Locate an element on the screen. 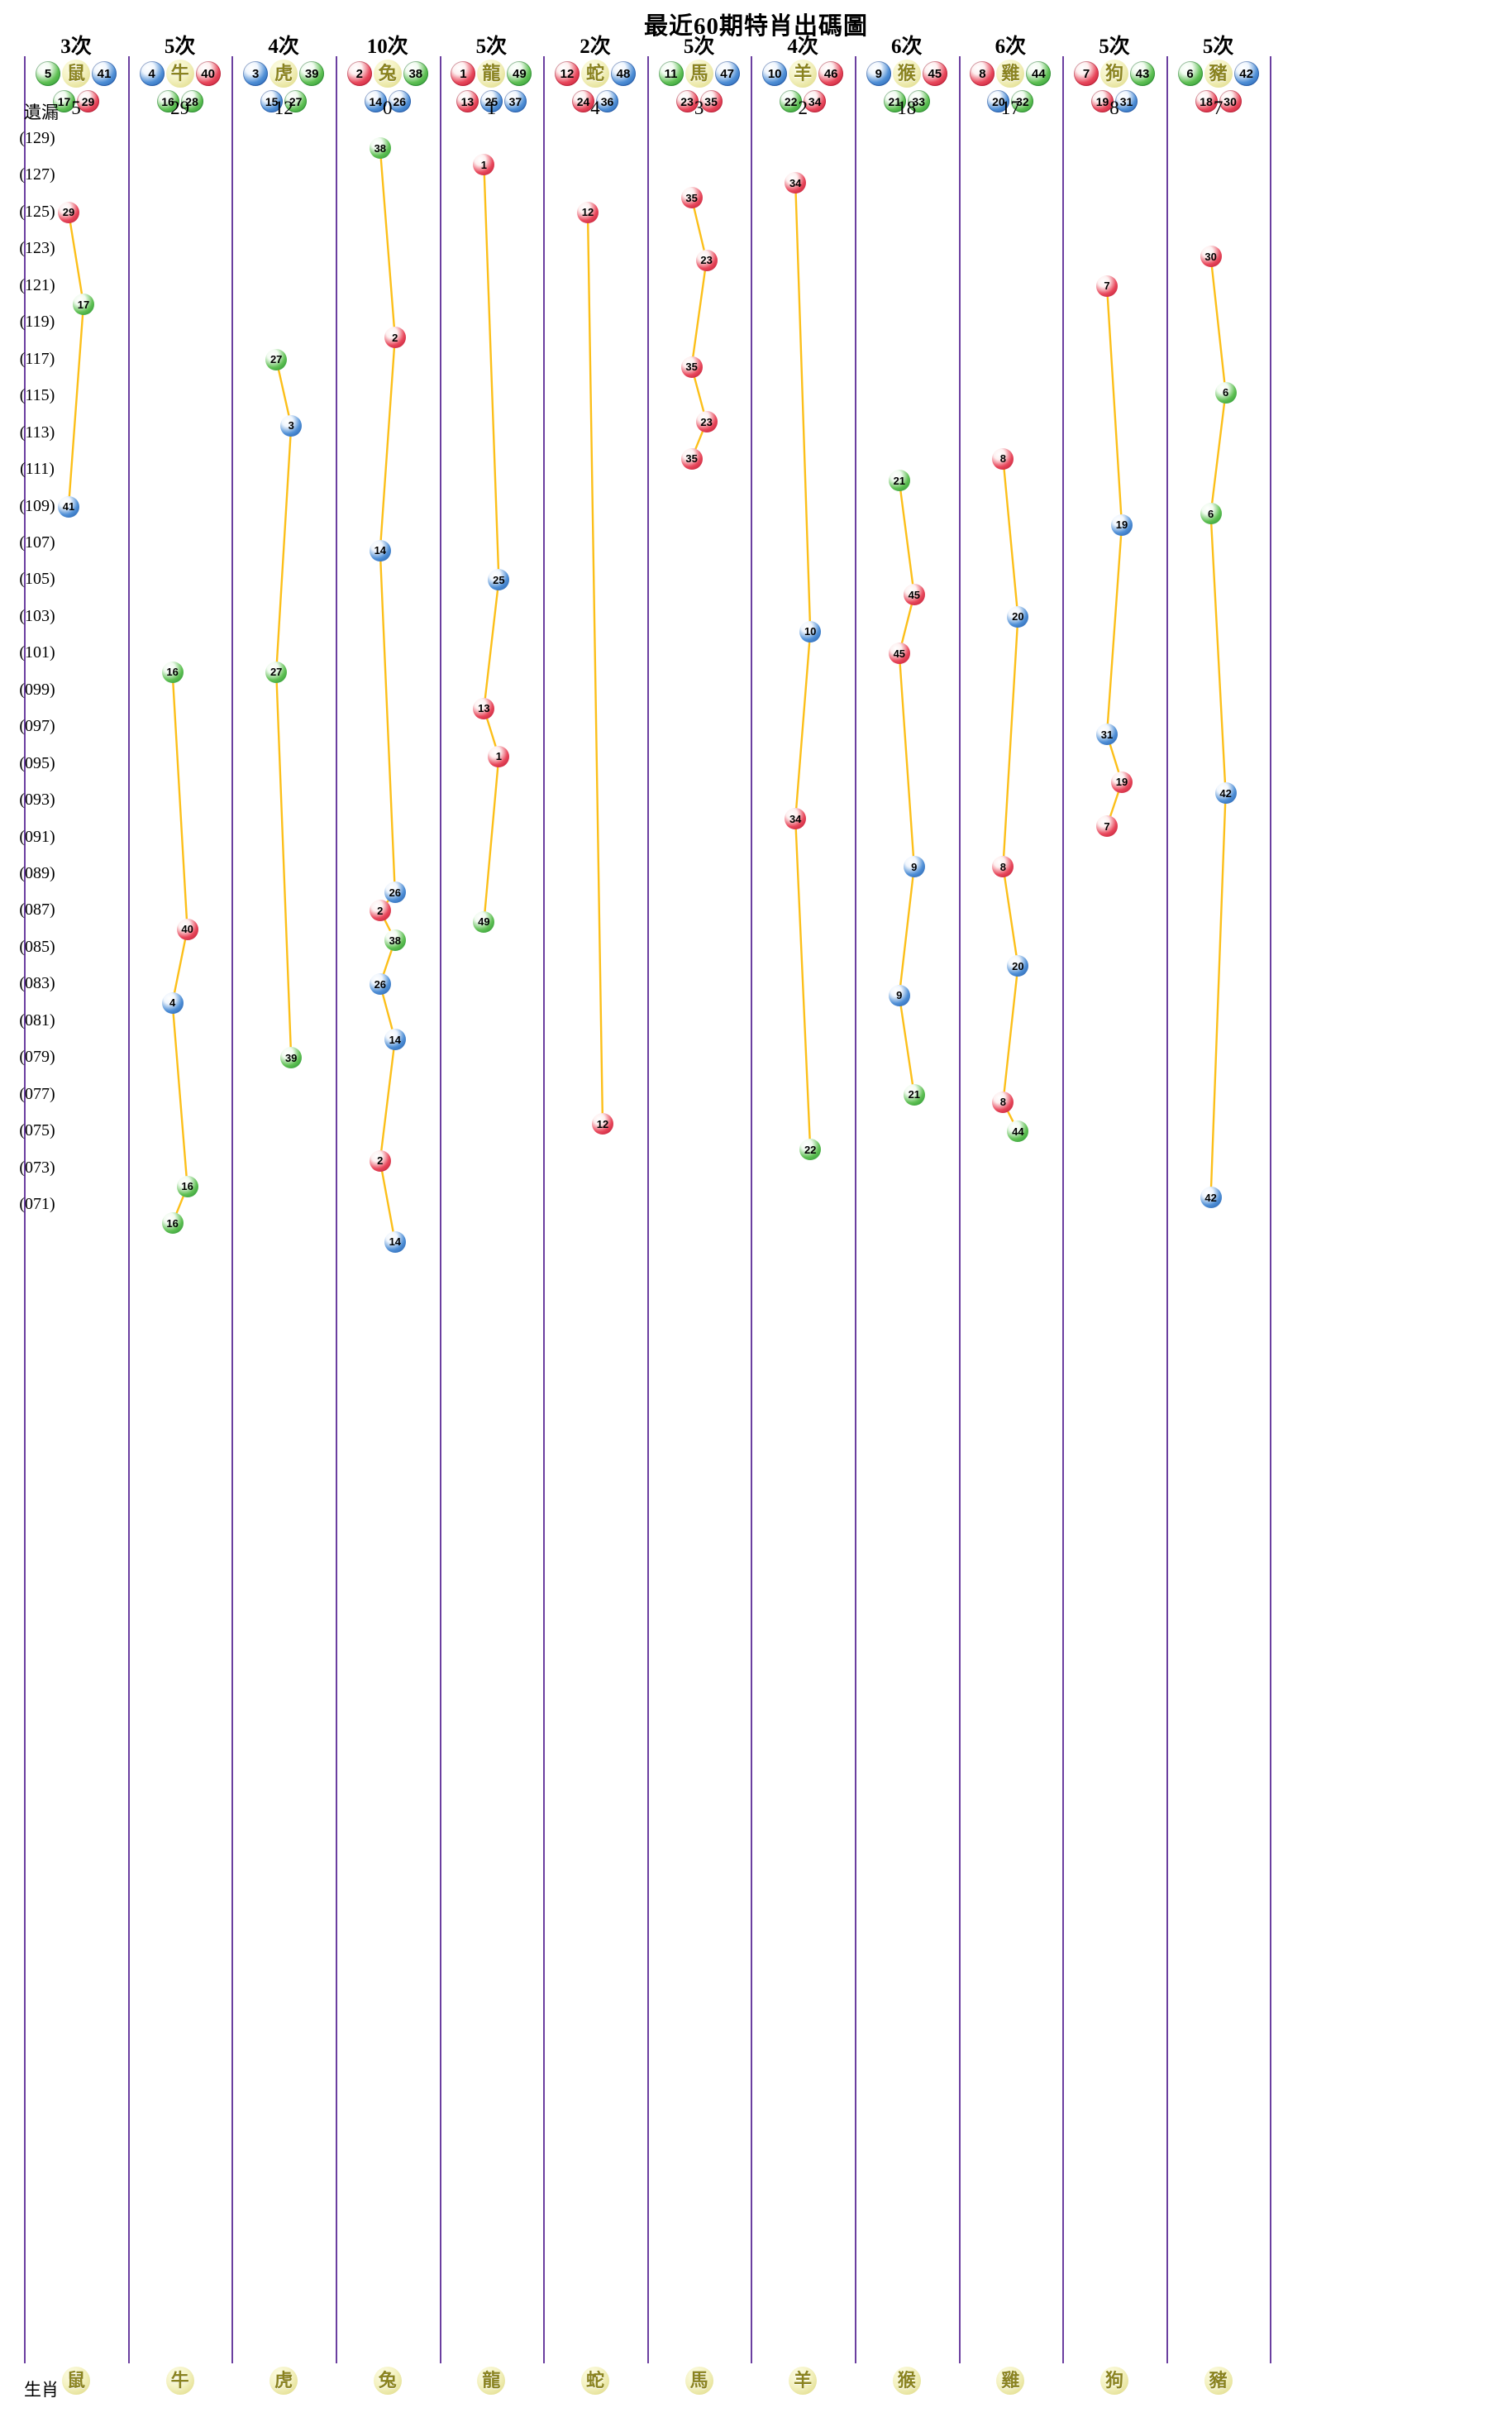 The image size is (1512, 2427). plot-ball: 17 is located at coordinates (83, 305).